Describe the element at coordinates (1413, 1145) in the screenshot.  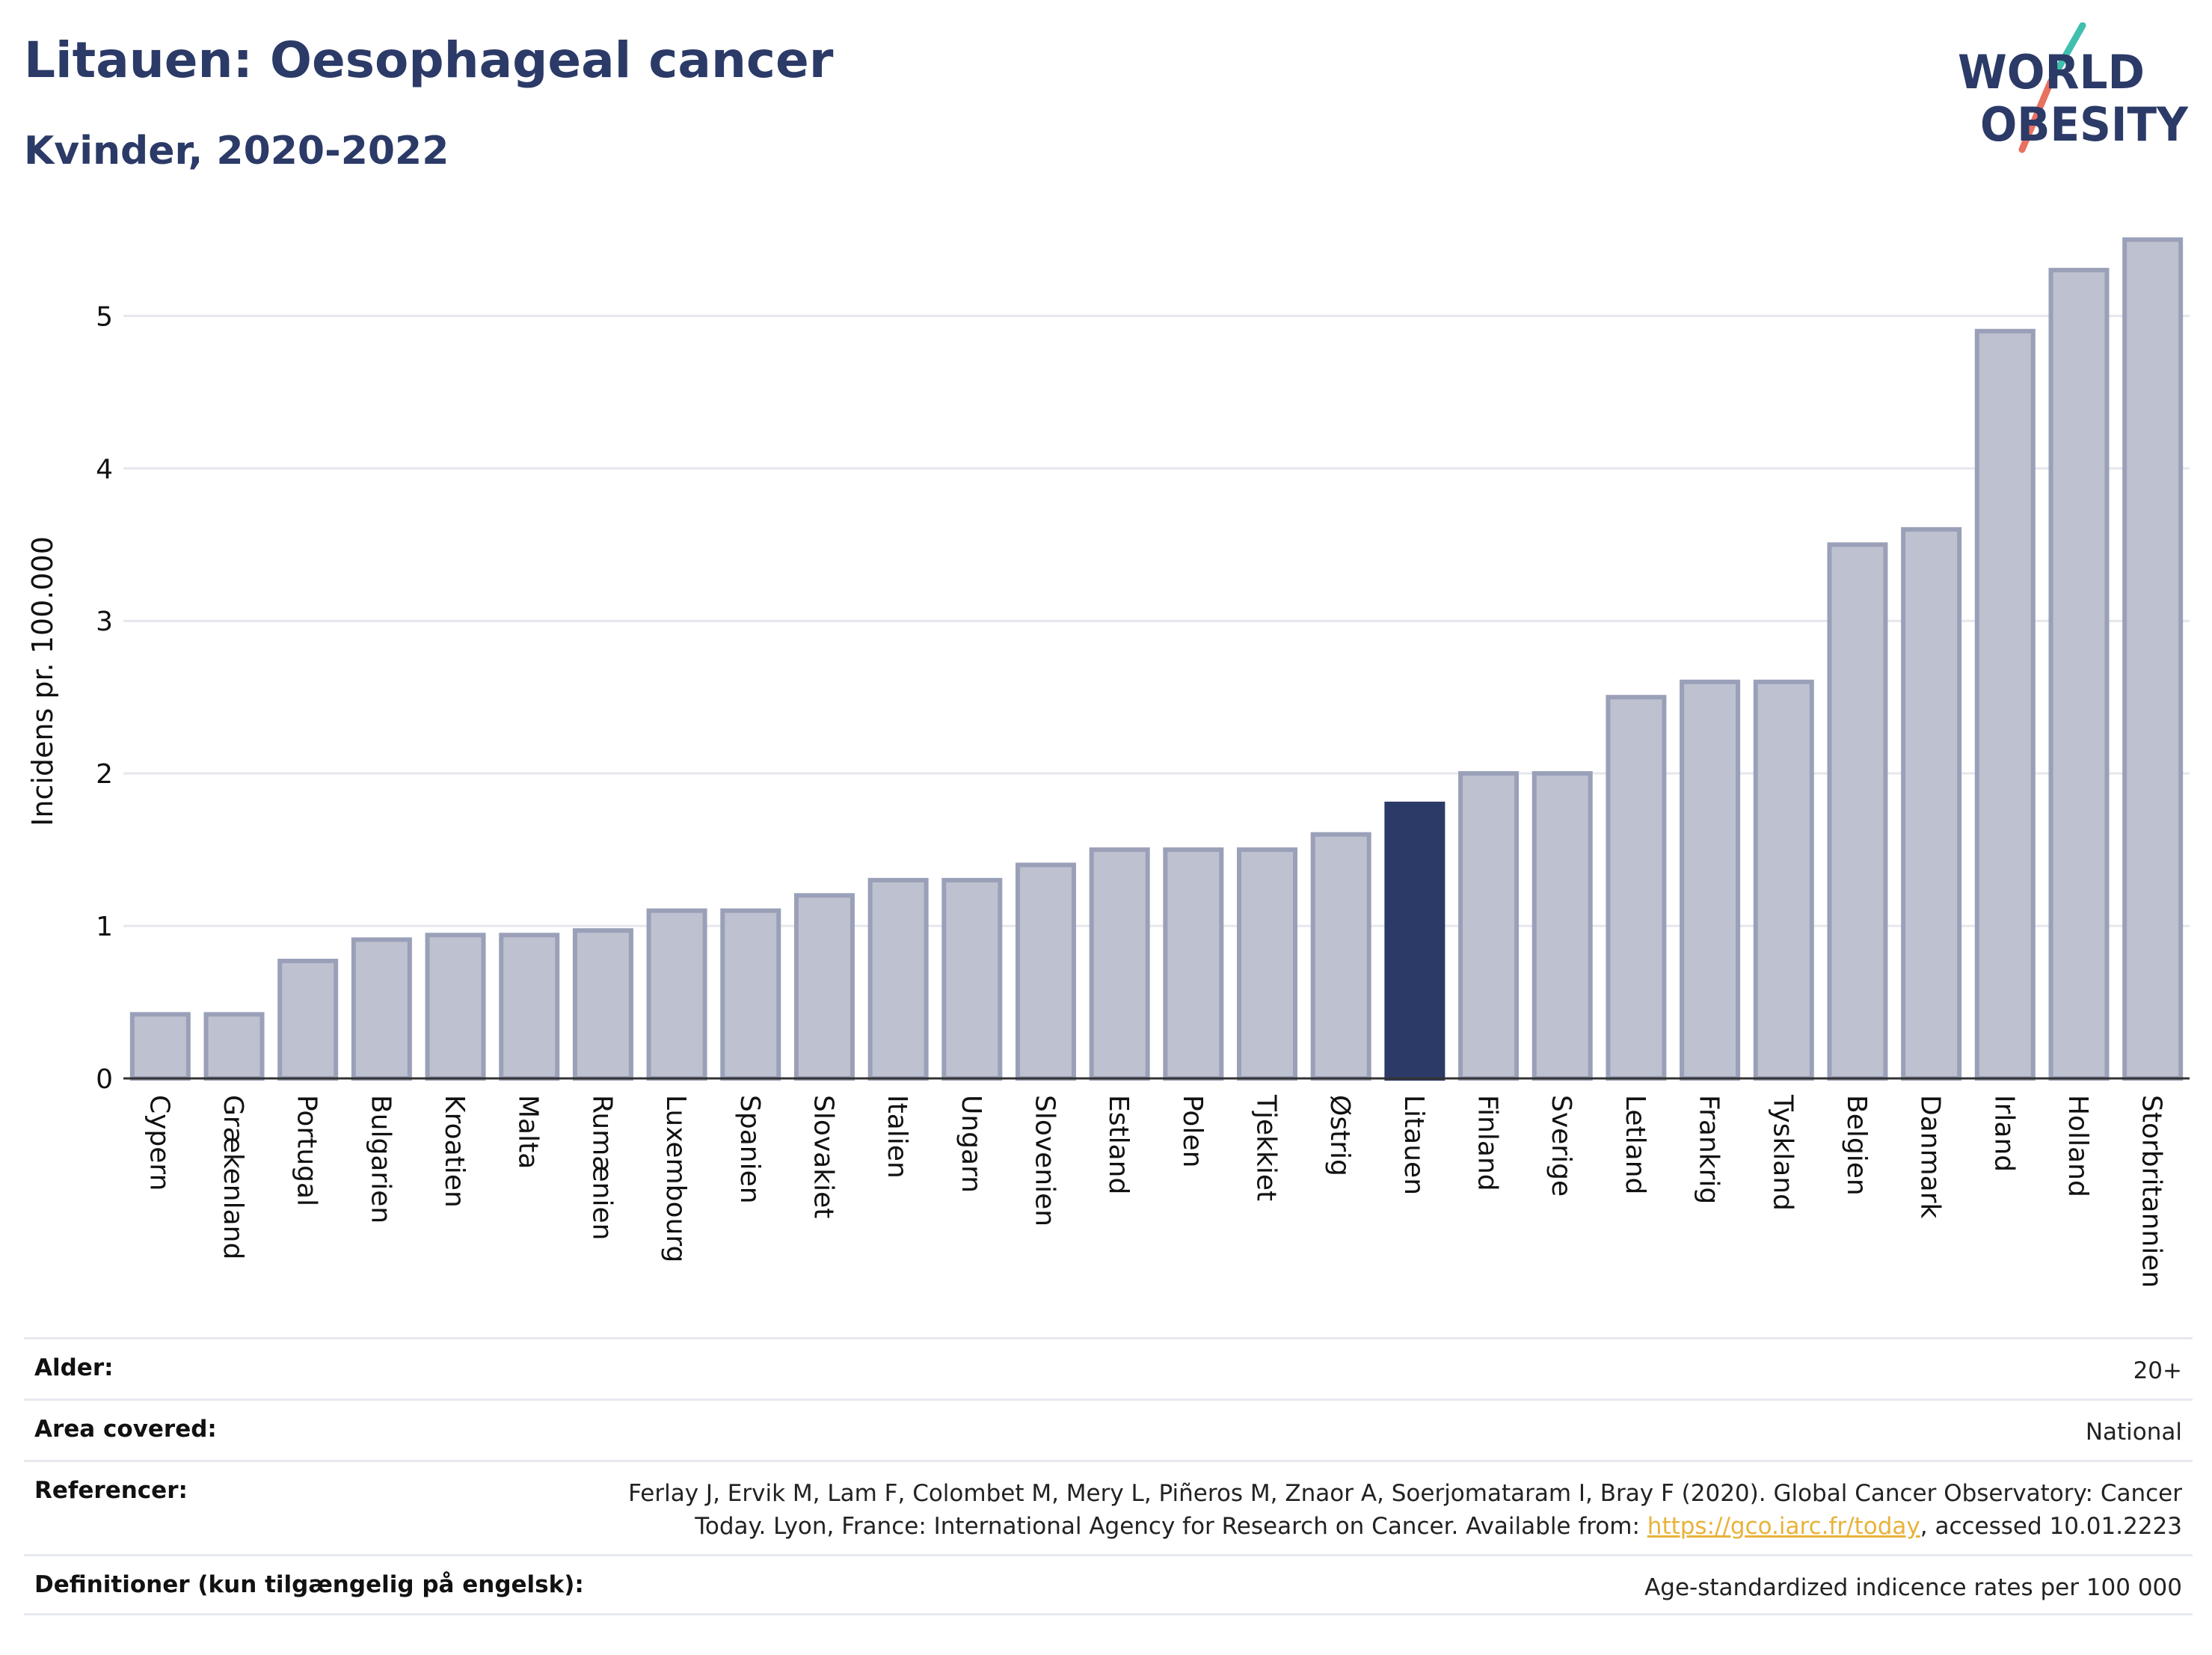
I see `x-tick-label: Litauen` at that location.